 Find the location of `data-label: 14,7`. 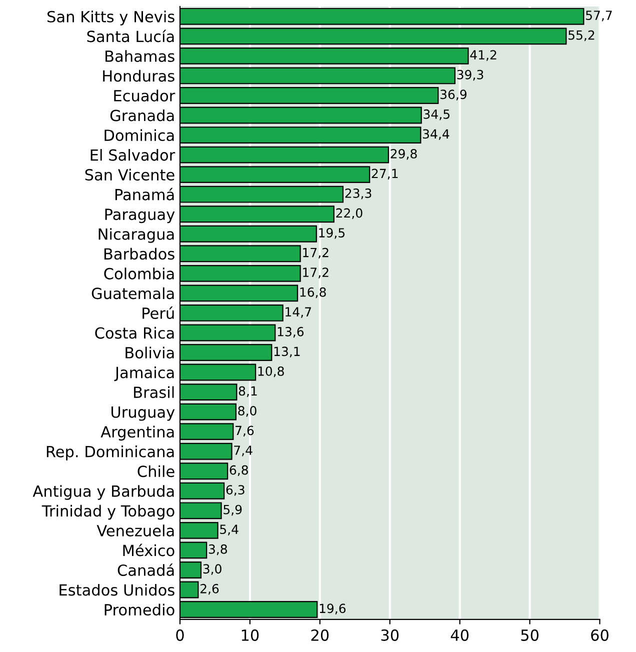

data-label: 14,7 is located at coordinates (298, 312).